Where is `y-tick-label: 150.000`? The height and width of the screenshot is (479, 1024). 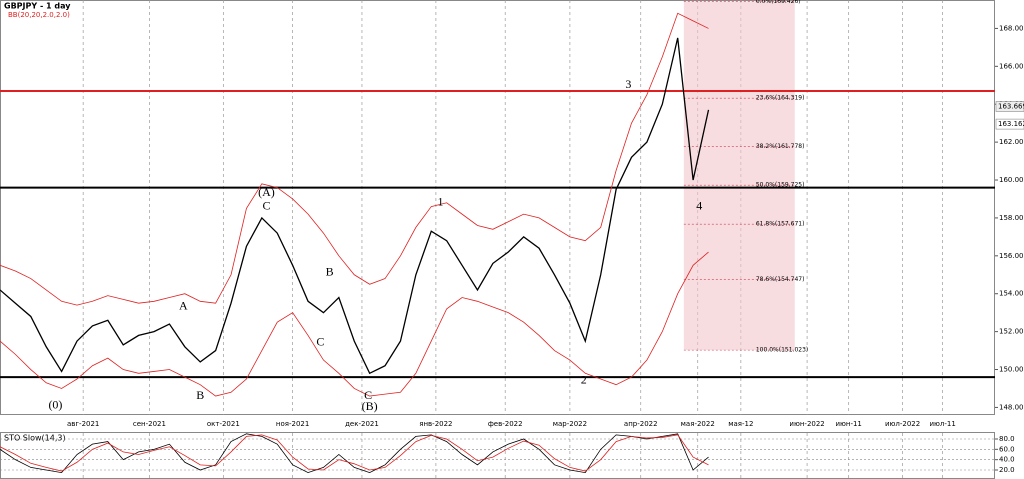
y-tick-label: 150.000 is located at coordinates (1011, 370).